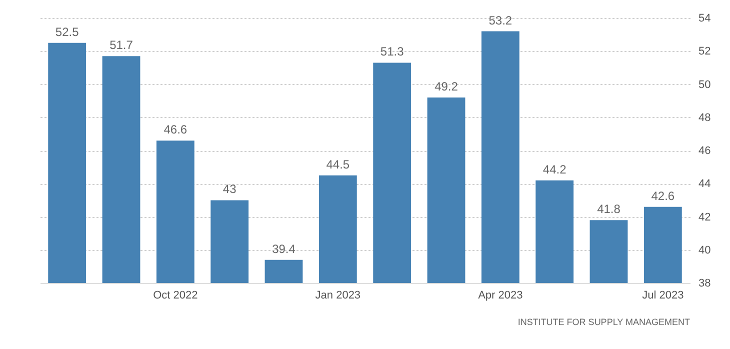 This screenshot has width=730, height=349. What do you see at coordinates (609, 209) in the screenshot?
I see `data-label: 41.8` at bounding box center [609, 209].